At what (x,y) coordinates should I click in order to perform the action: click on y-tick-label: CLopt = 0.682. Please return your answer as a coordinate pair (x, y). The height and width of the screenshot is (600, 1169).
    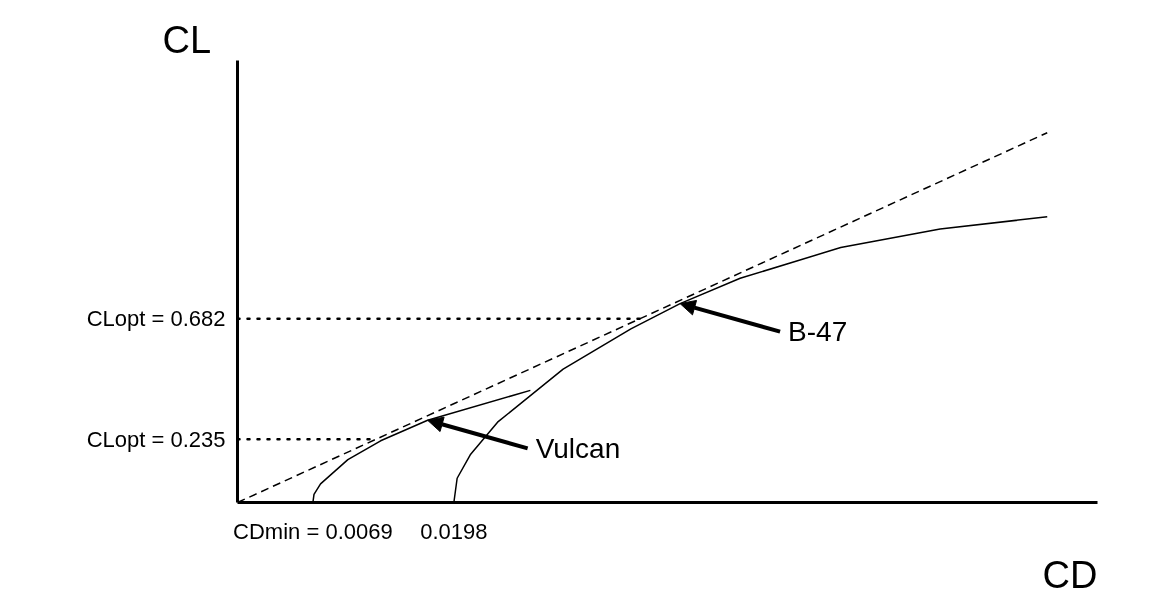
    Looking at the image, I should click on (156, 319).